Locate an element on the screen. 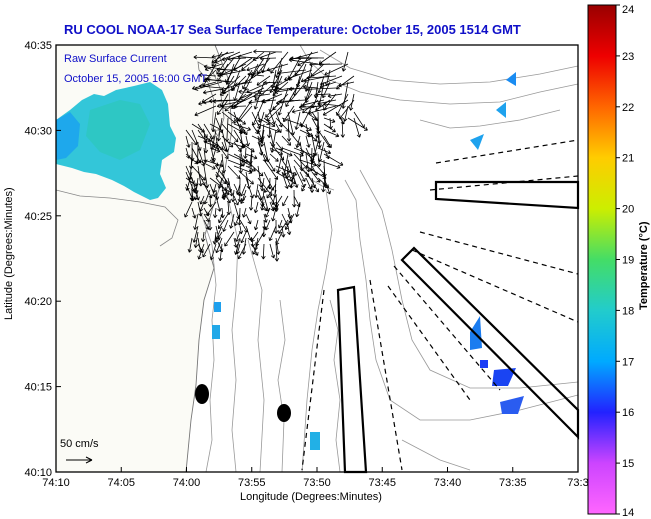 The image size is (651, 519). sst-patch-southeast-d is located at coordinates (512, 405).